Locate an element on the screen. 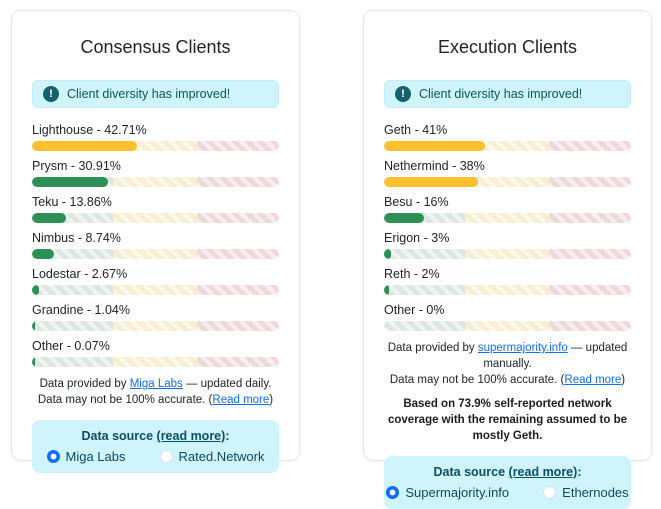  data-source-option: Supermajority.info is located at coordinates (447, 492).